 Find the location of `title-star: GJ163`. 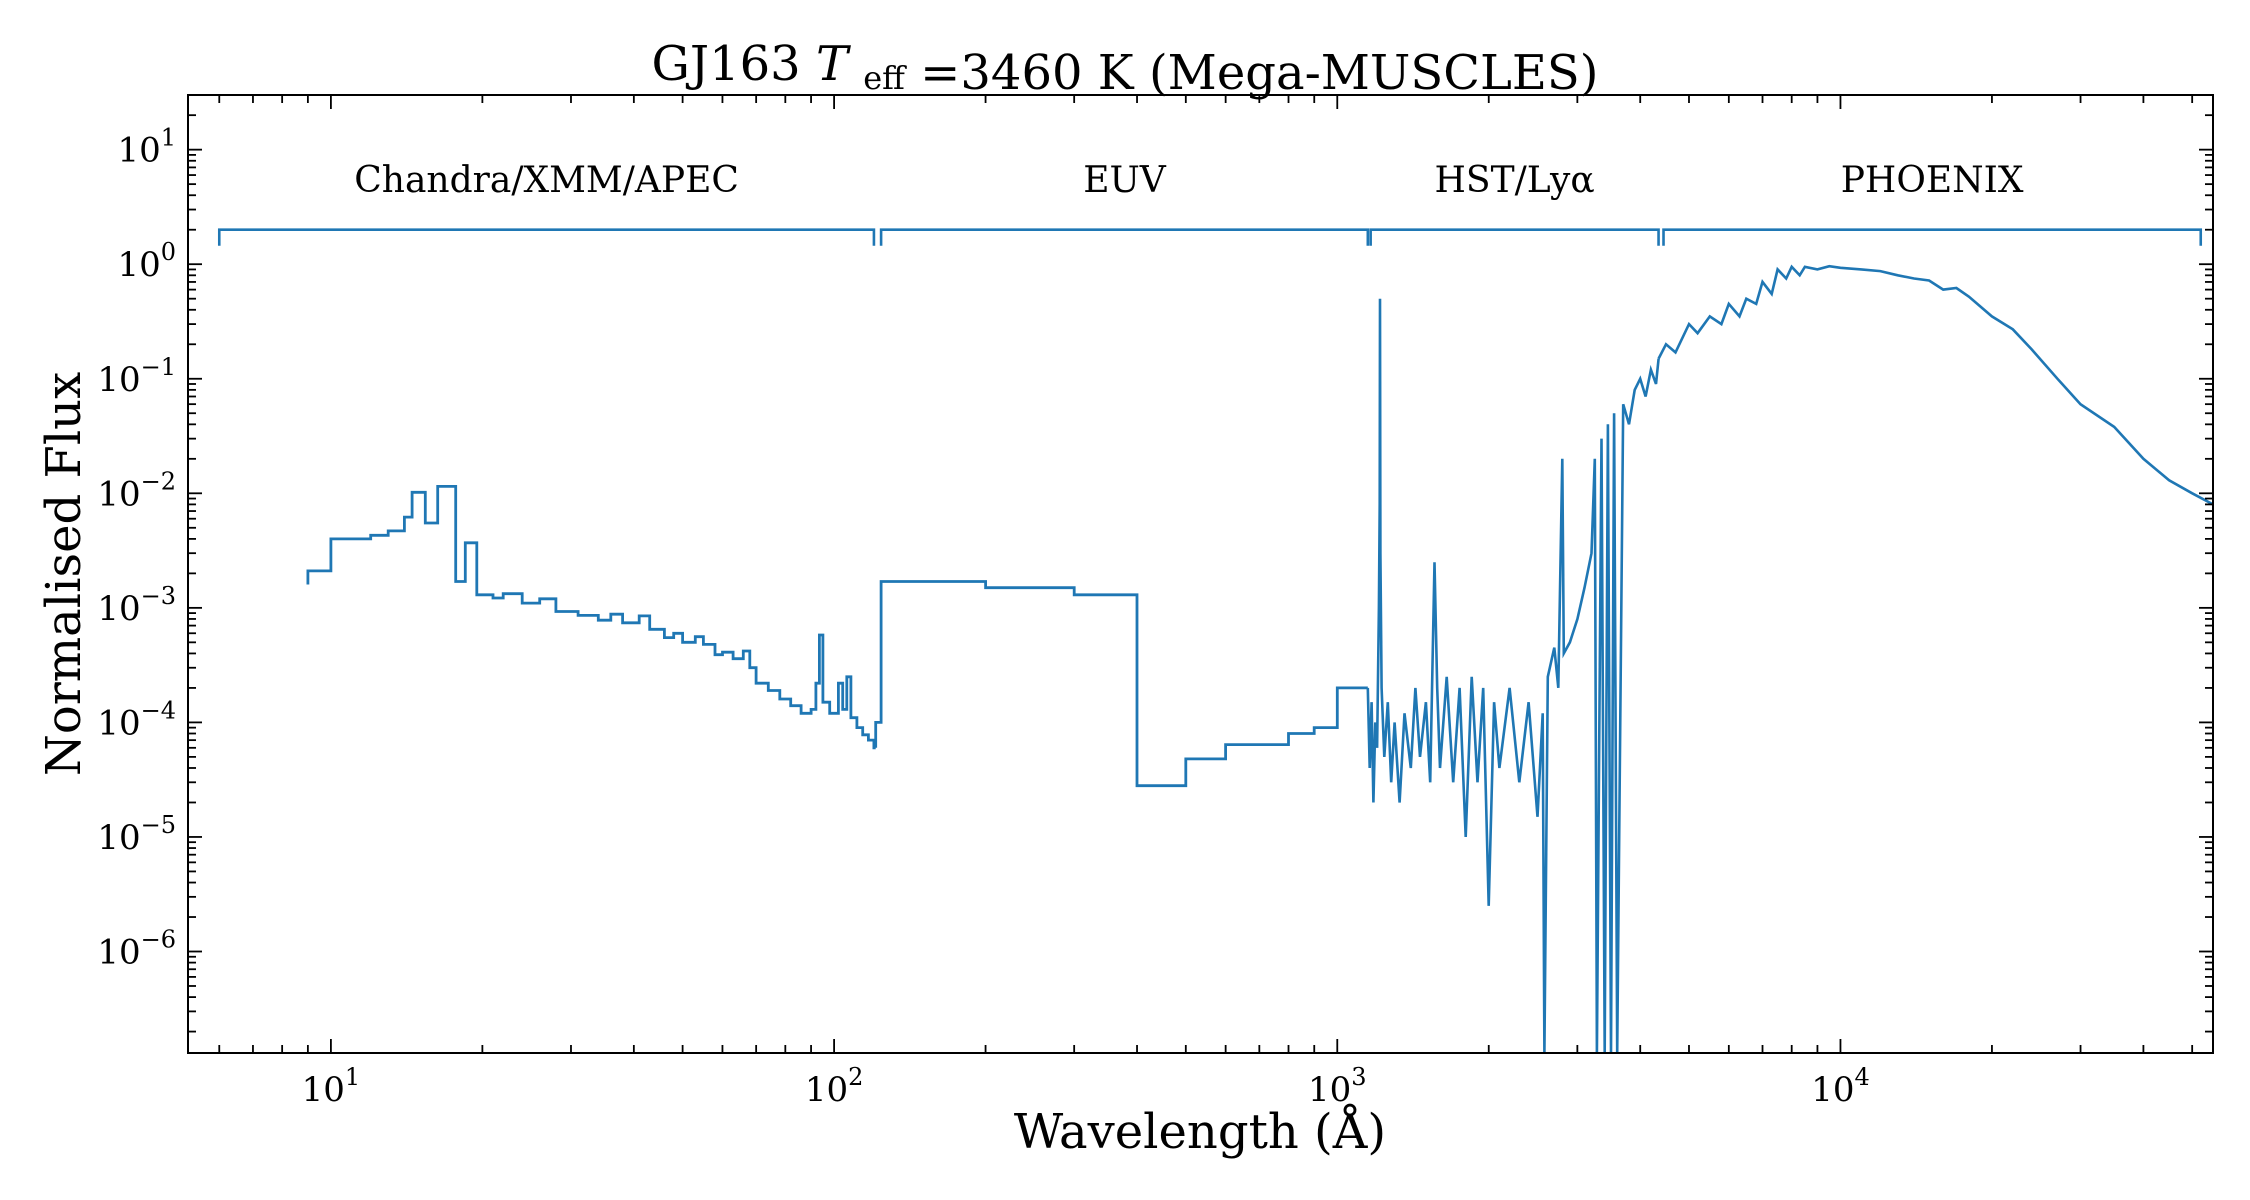

title-star: GJ163 is located at coordinates (725, 64).